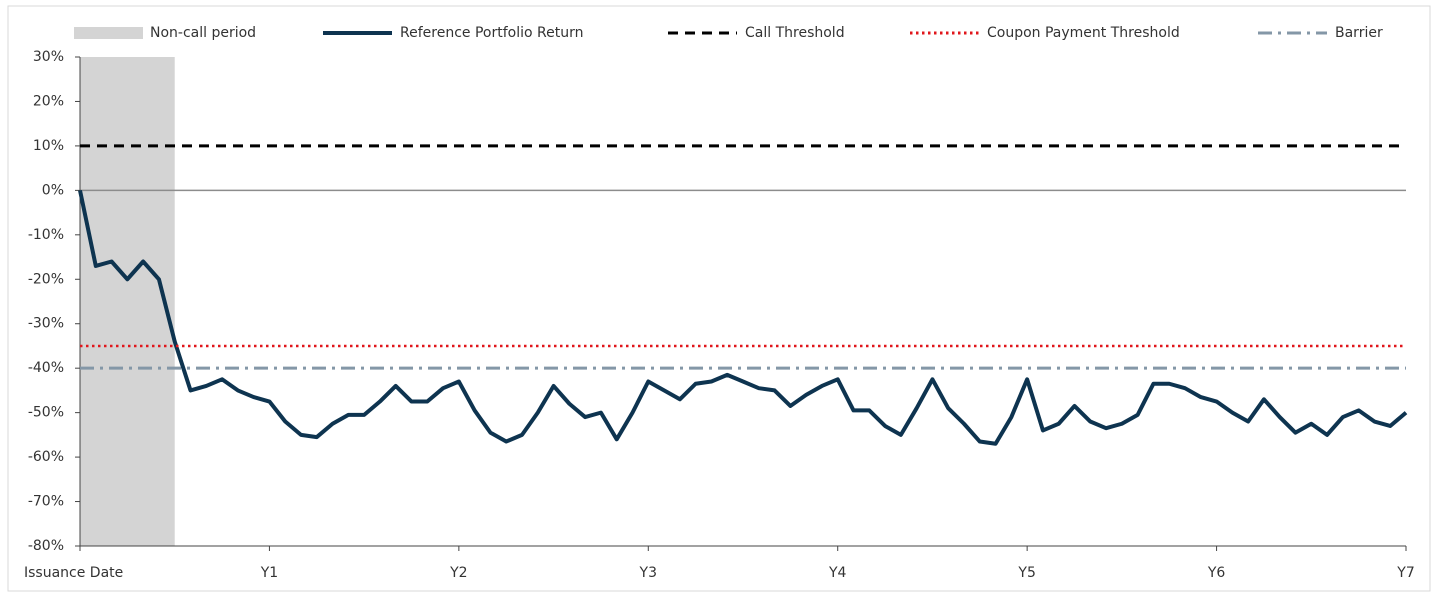  Describe the element at coordinates (46, 324) in the screenshot. I see `y-tick-label: -30%` at that location.